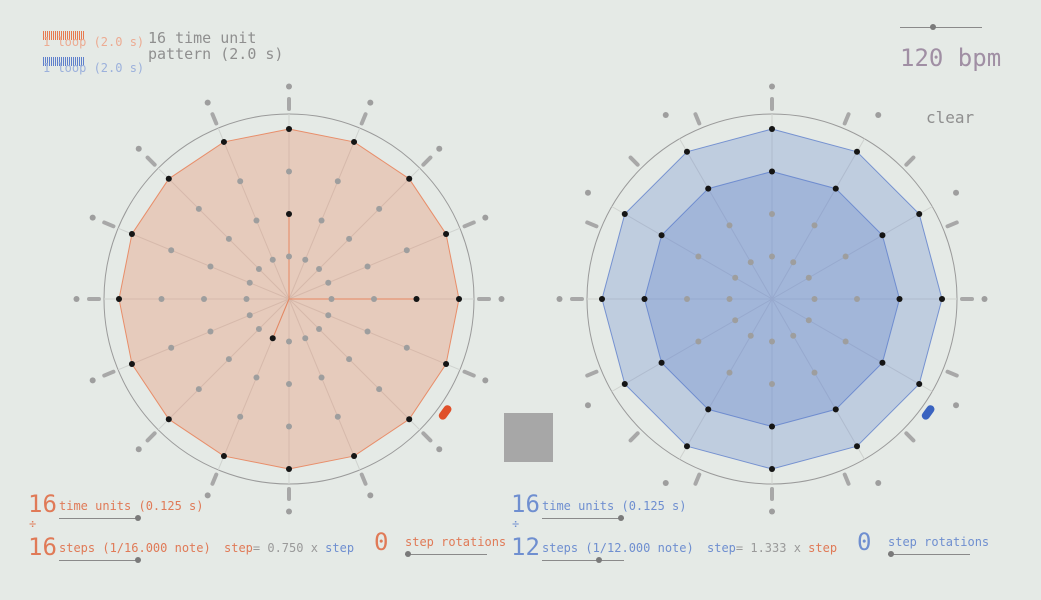 The width and height of the screenshot is (1041, 600). Describe the element at coordinates (864, 542) in the screenshot. I see `right-rotations-value: 0` at that location.